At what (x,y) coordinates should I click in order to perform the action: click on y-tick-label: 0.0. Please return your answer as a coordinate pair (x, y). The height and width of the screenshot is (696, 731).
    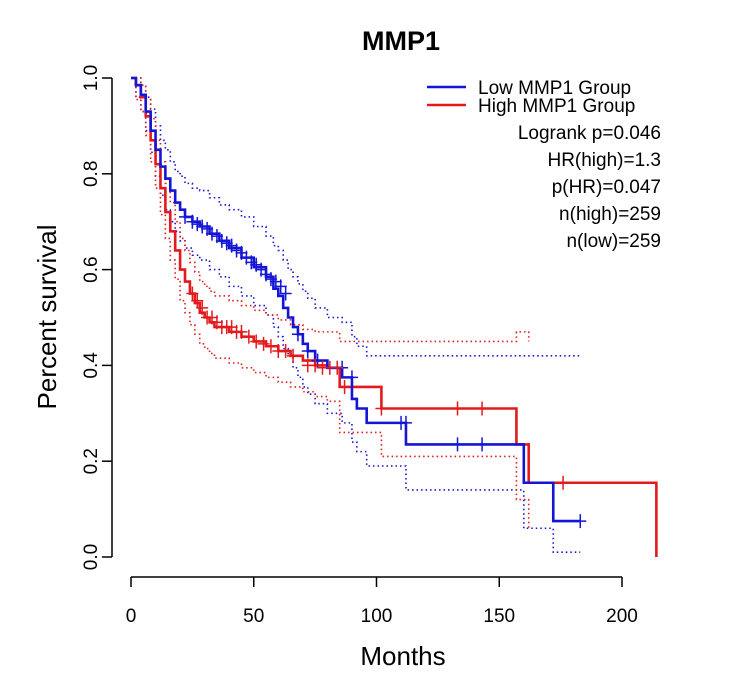
    Looking at the image, I should click on (91, 557).